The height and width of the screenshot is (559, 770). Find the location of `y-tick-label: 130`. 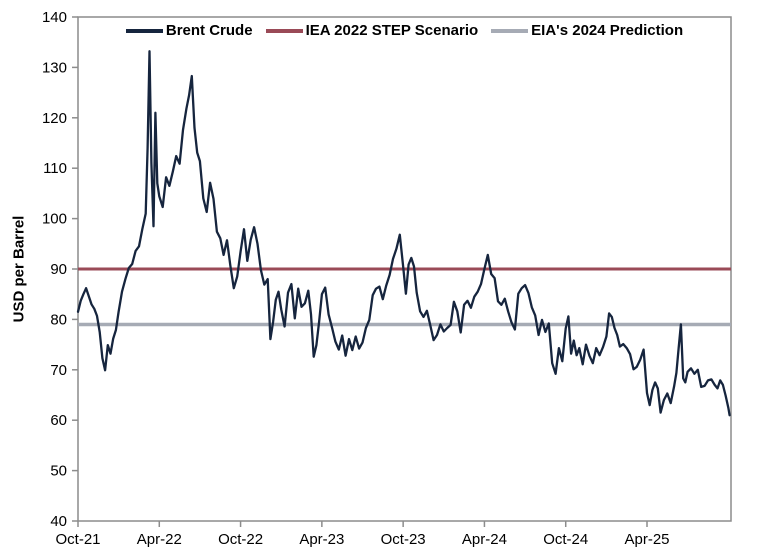

y-tick-label: 130 is located at coordinates (54, 67).